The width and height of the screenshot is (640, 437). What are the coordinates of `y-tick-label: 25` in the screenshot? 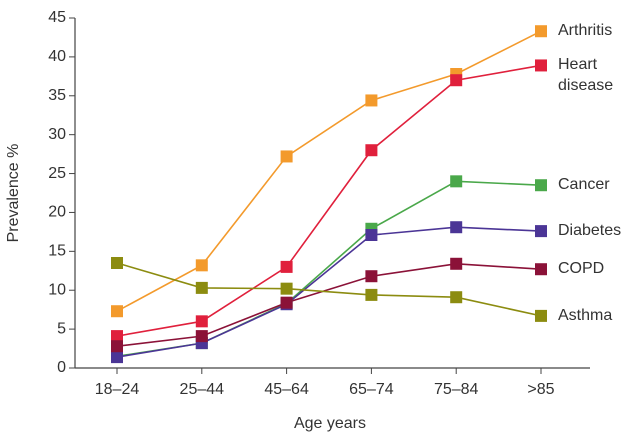 It's located at (57, 173).